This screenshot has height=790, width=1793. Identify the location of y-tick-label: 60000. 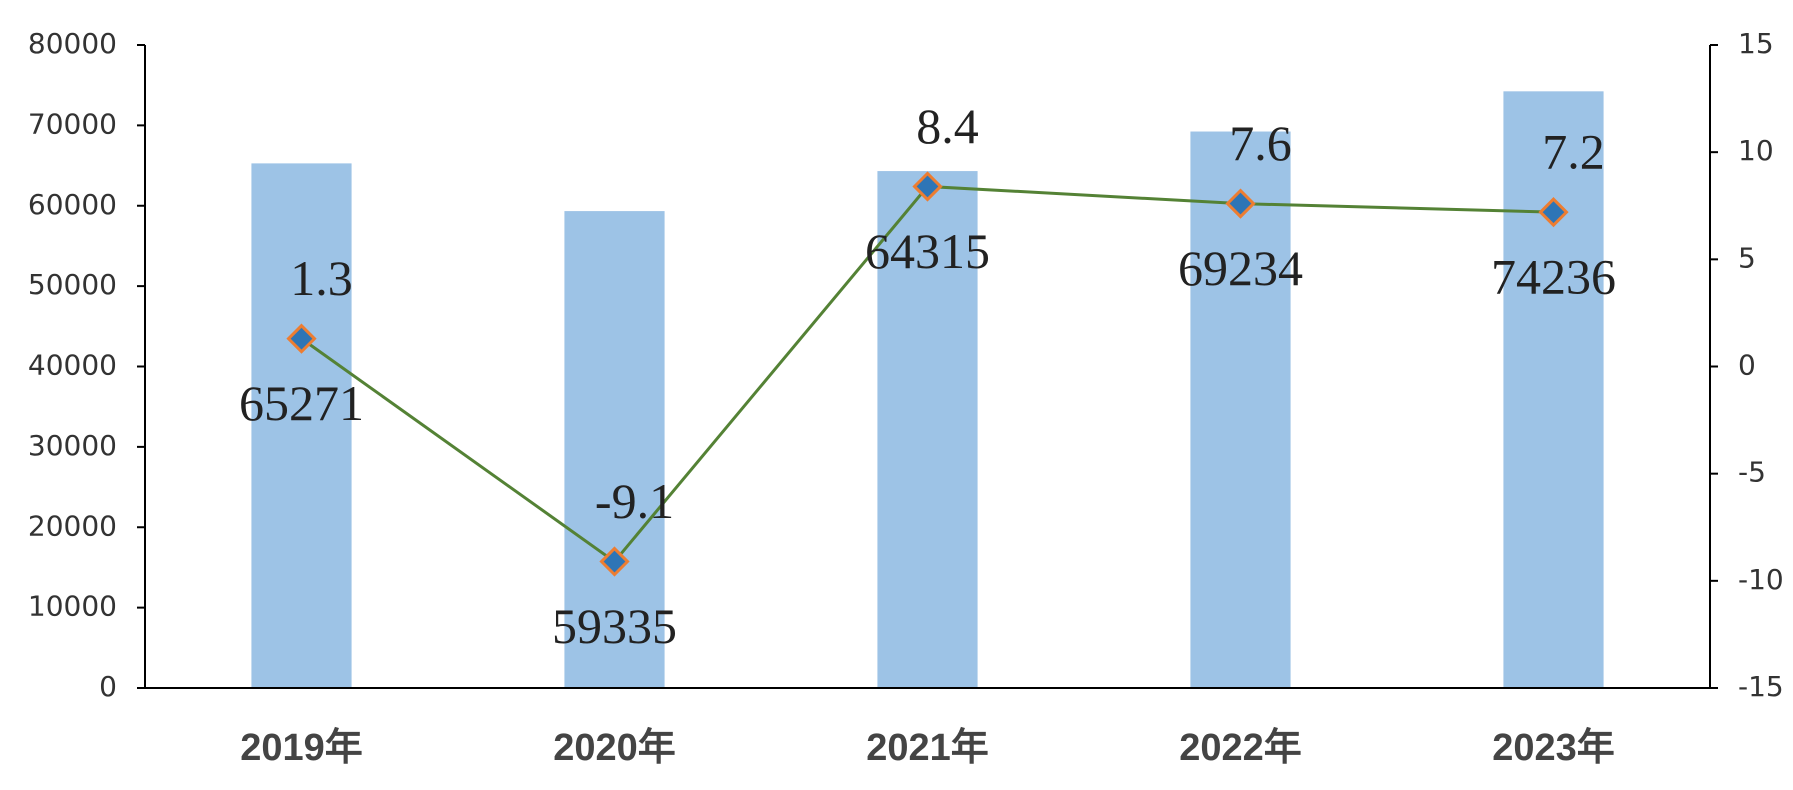
(72, 204).